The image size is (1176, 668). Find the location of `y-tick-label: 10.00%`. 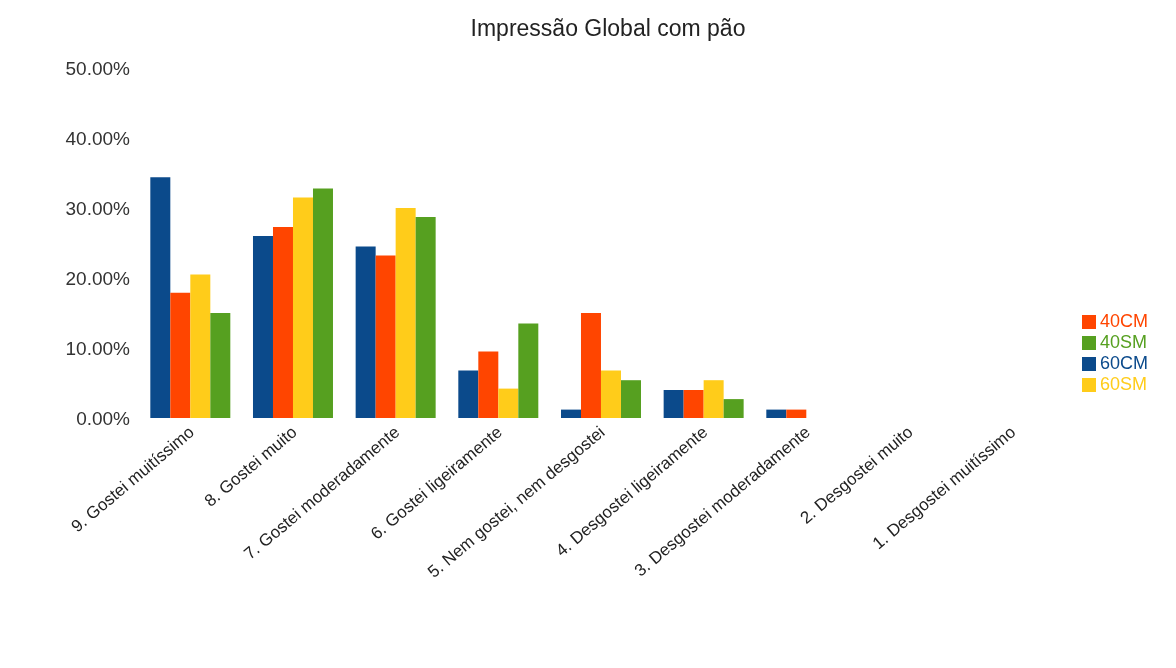

y-tick-label: 10.00% is located at coordinates (98, 348).